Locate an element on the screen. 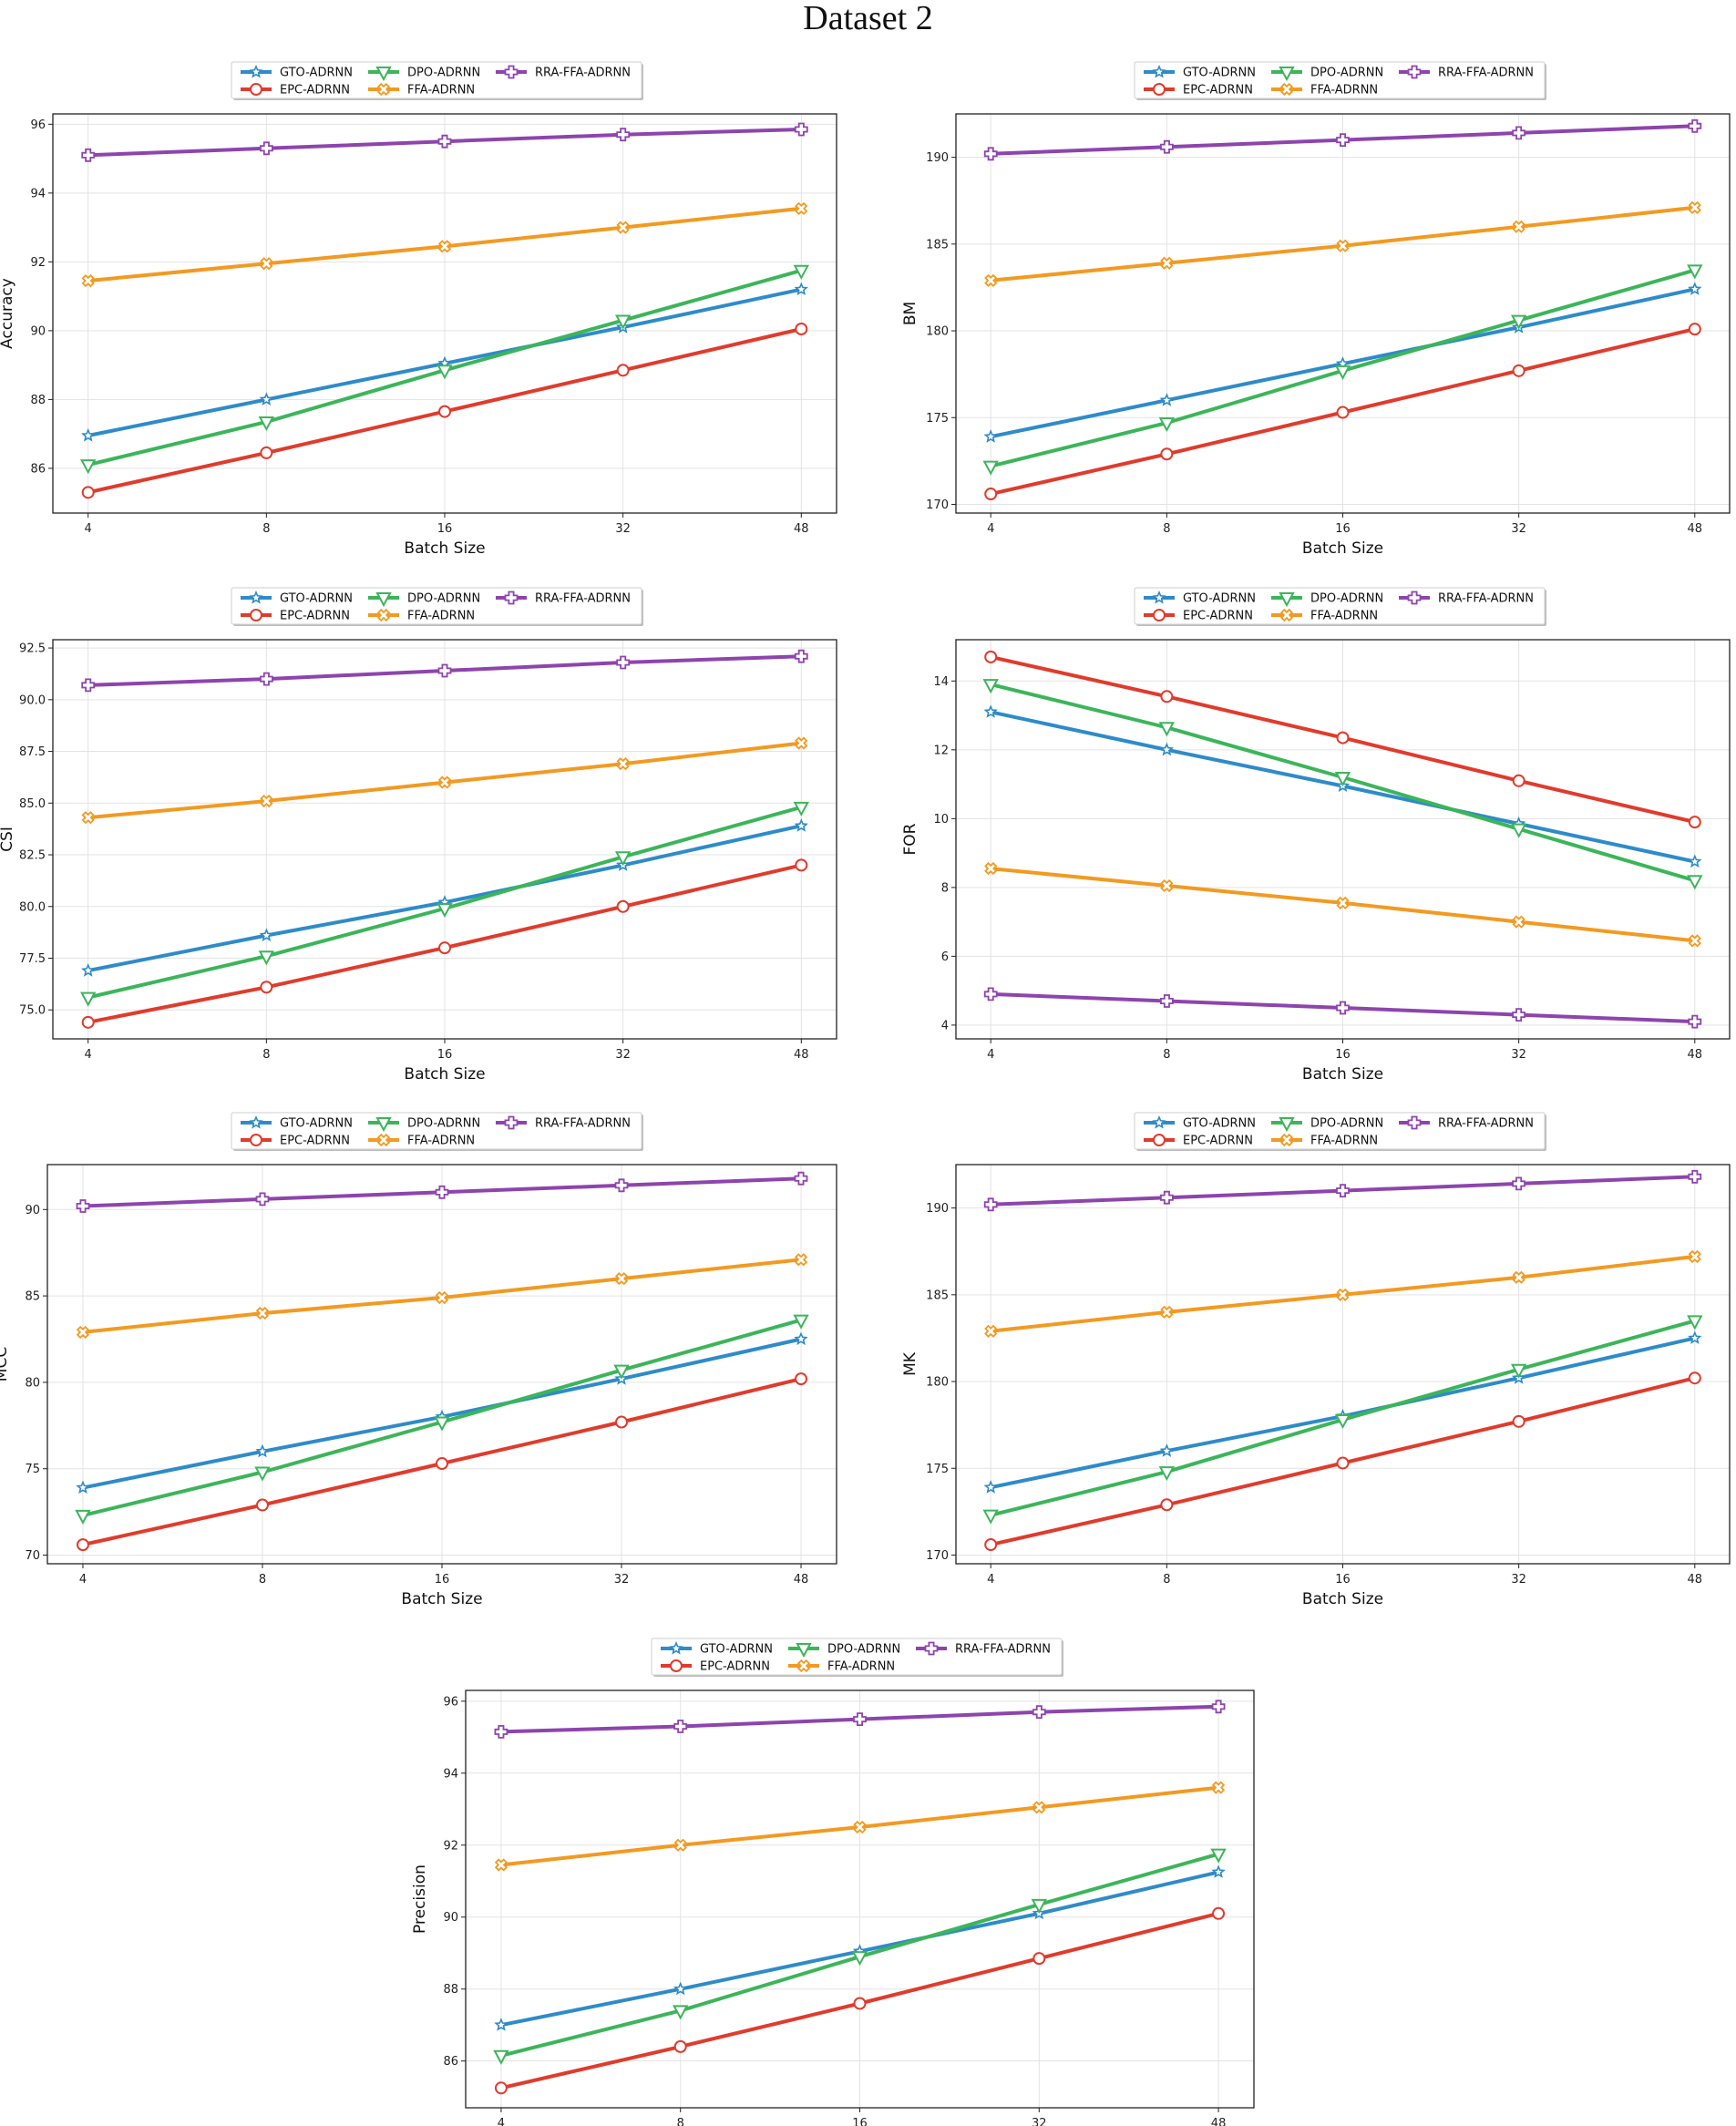 This screenshot has width=1736, height=2126. y-axis-label: FOR is located at coordinates (910, 839).